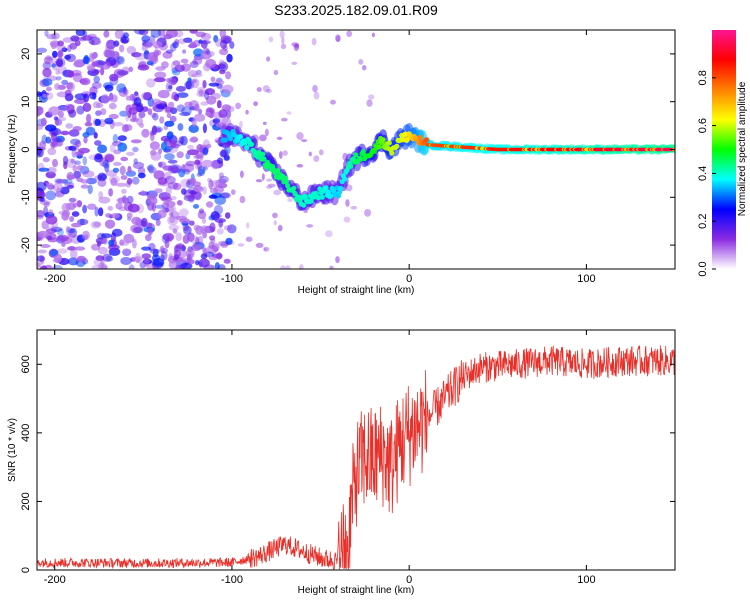  What do you see at coordinates (232, 279) in the screenshot?
I see `x-tick-label: -100` at bounding box center [232, 279].